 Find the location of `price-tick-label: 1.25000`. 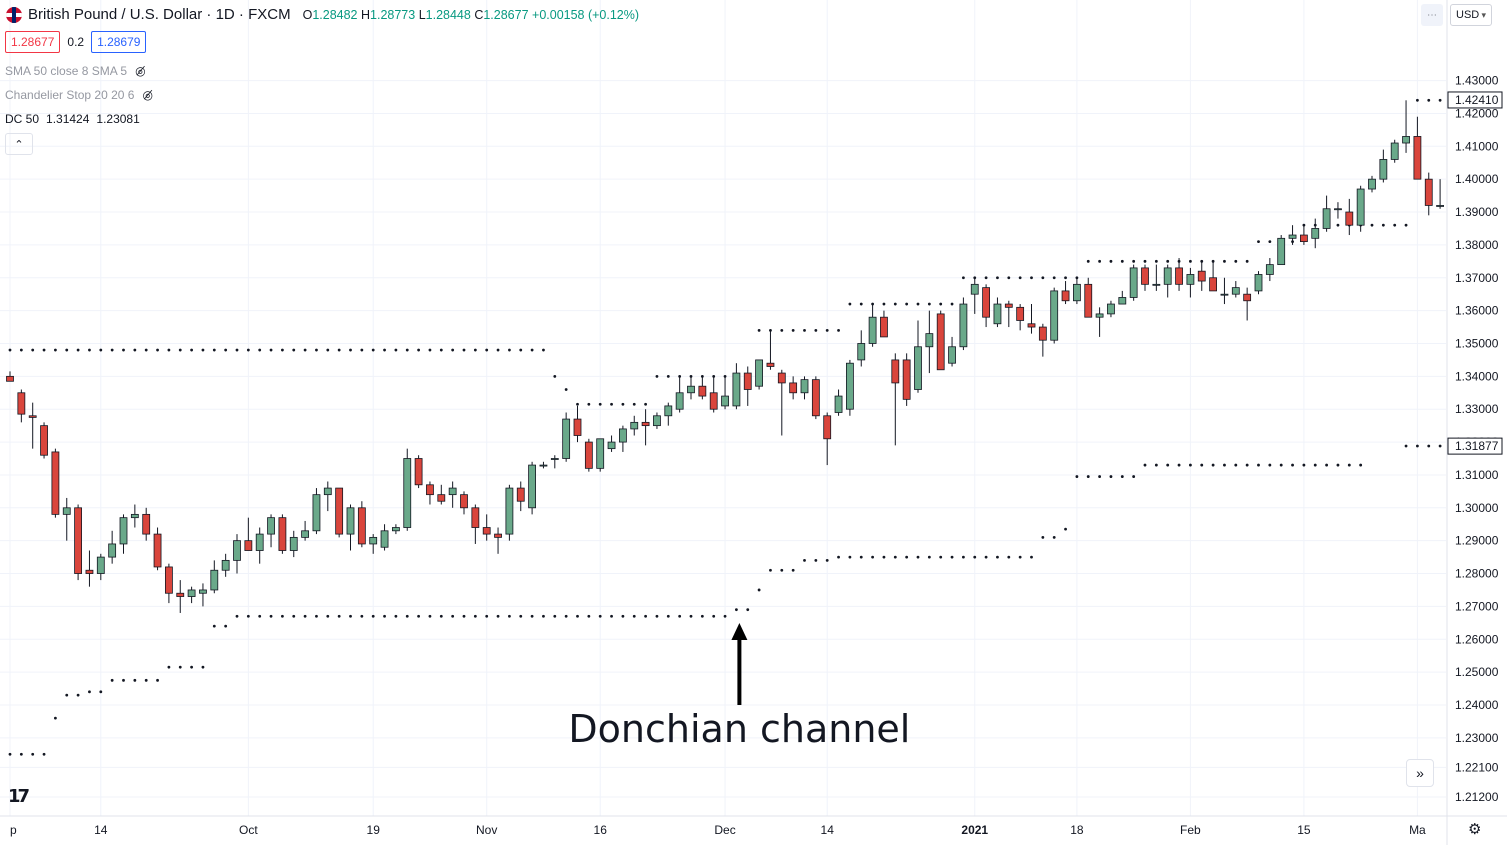

price-tick-label: 1.25000 is located at coordinates (1477, 672).